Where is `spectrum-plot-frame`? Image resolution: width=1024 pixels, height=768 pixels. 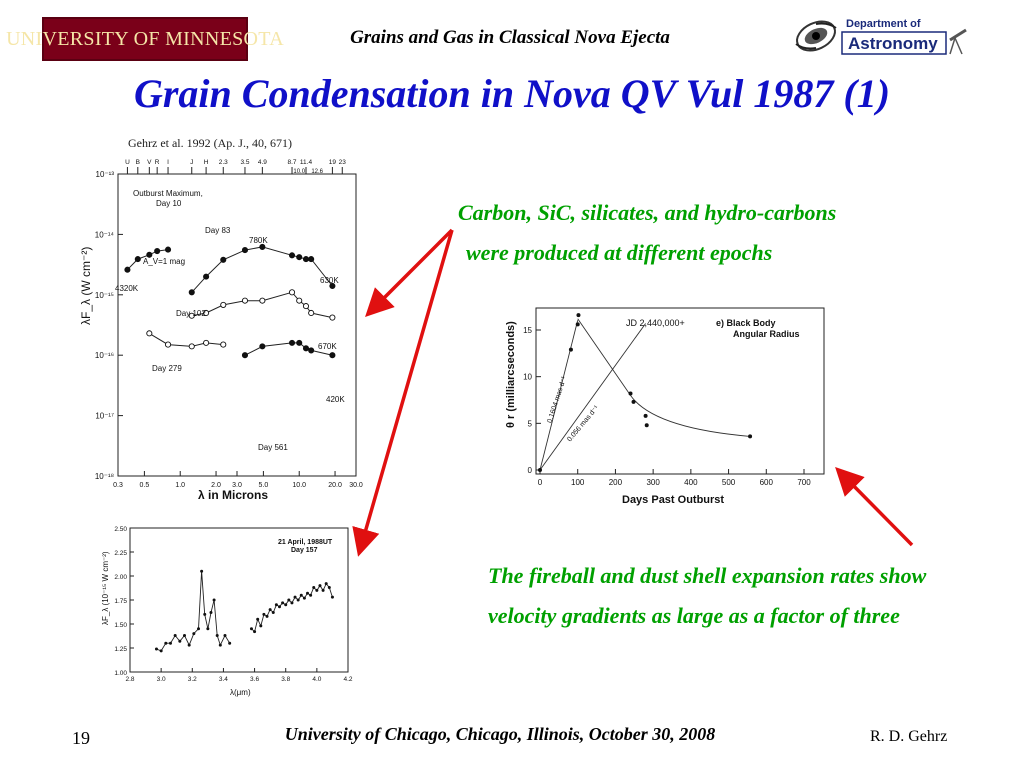 spectrum-plot-frame is located at coordinates (239, 600).